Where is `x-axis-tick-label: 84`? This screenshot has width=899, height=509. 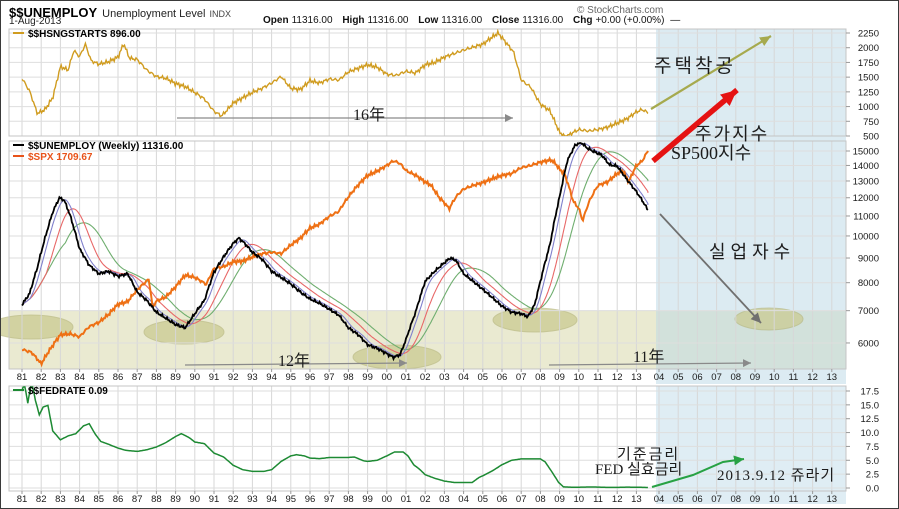
x-axis-tick-label: 84 is located at coordinates (79, 377).